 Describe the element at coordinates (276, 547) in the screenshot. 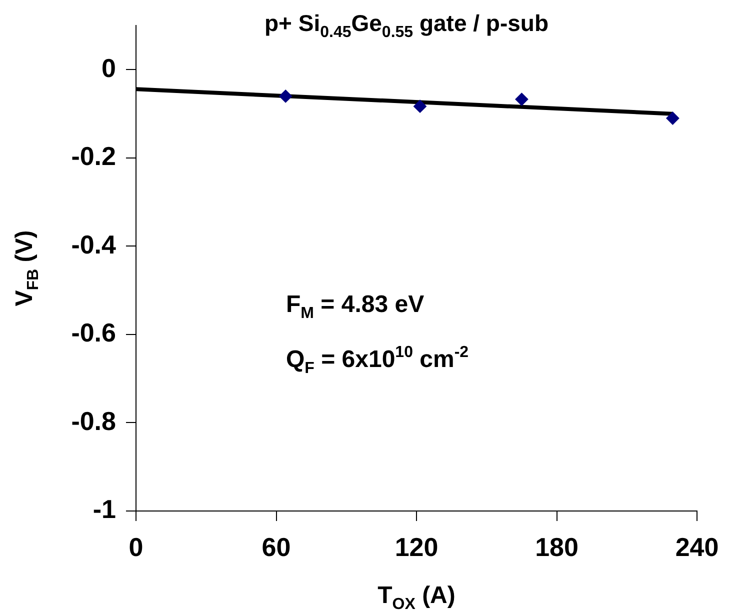

I see `x-tick-label: 60` at that location.